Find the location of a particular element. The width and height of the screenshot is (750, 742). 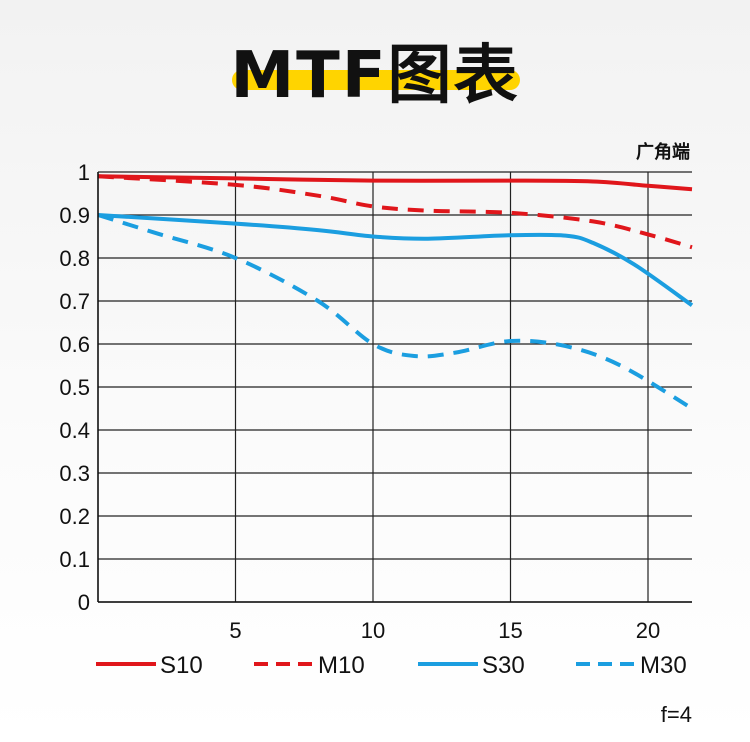

y-tick-label: 1 is located at coordinates (84, 172).